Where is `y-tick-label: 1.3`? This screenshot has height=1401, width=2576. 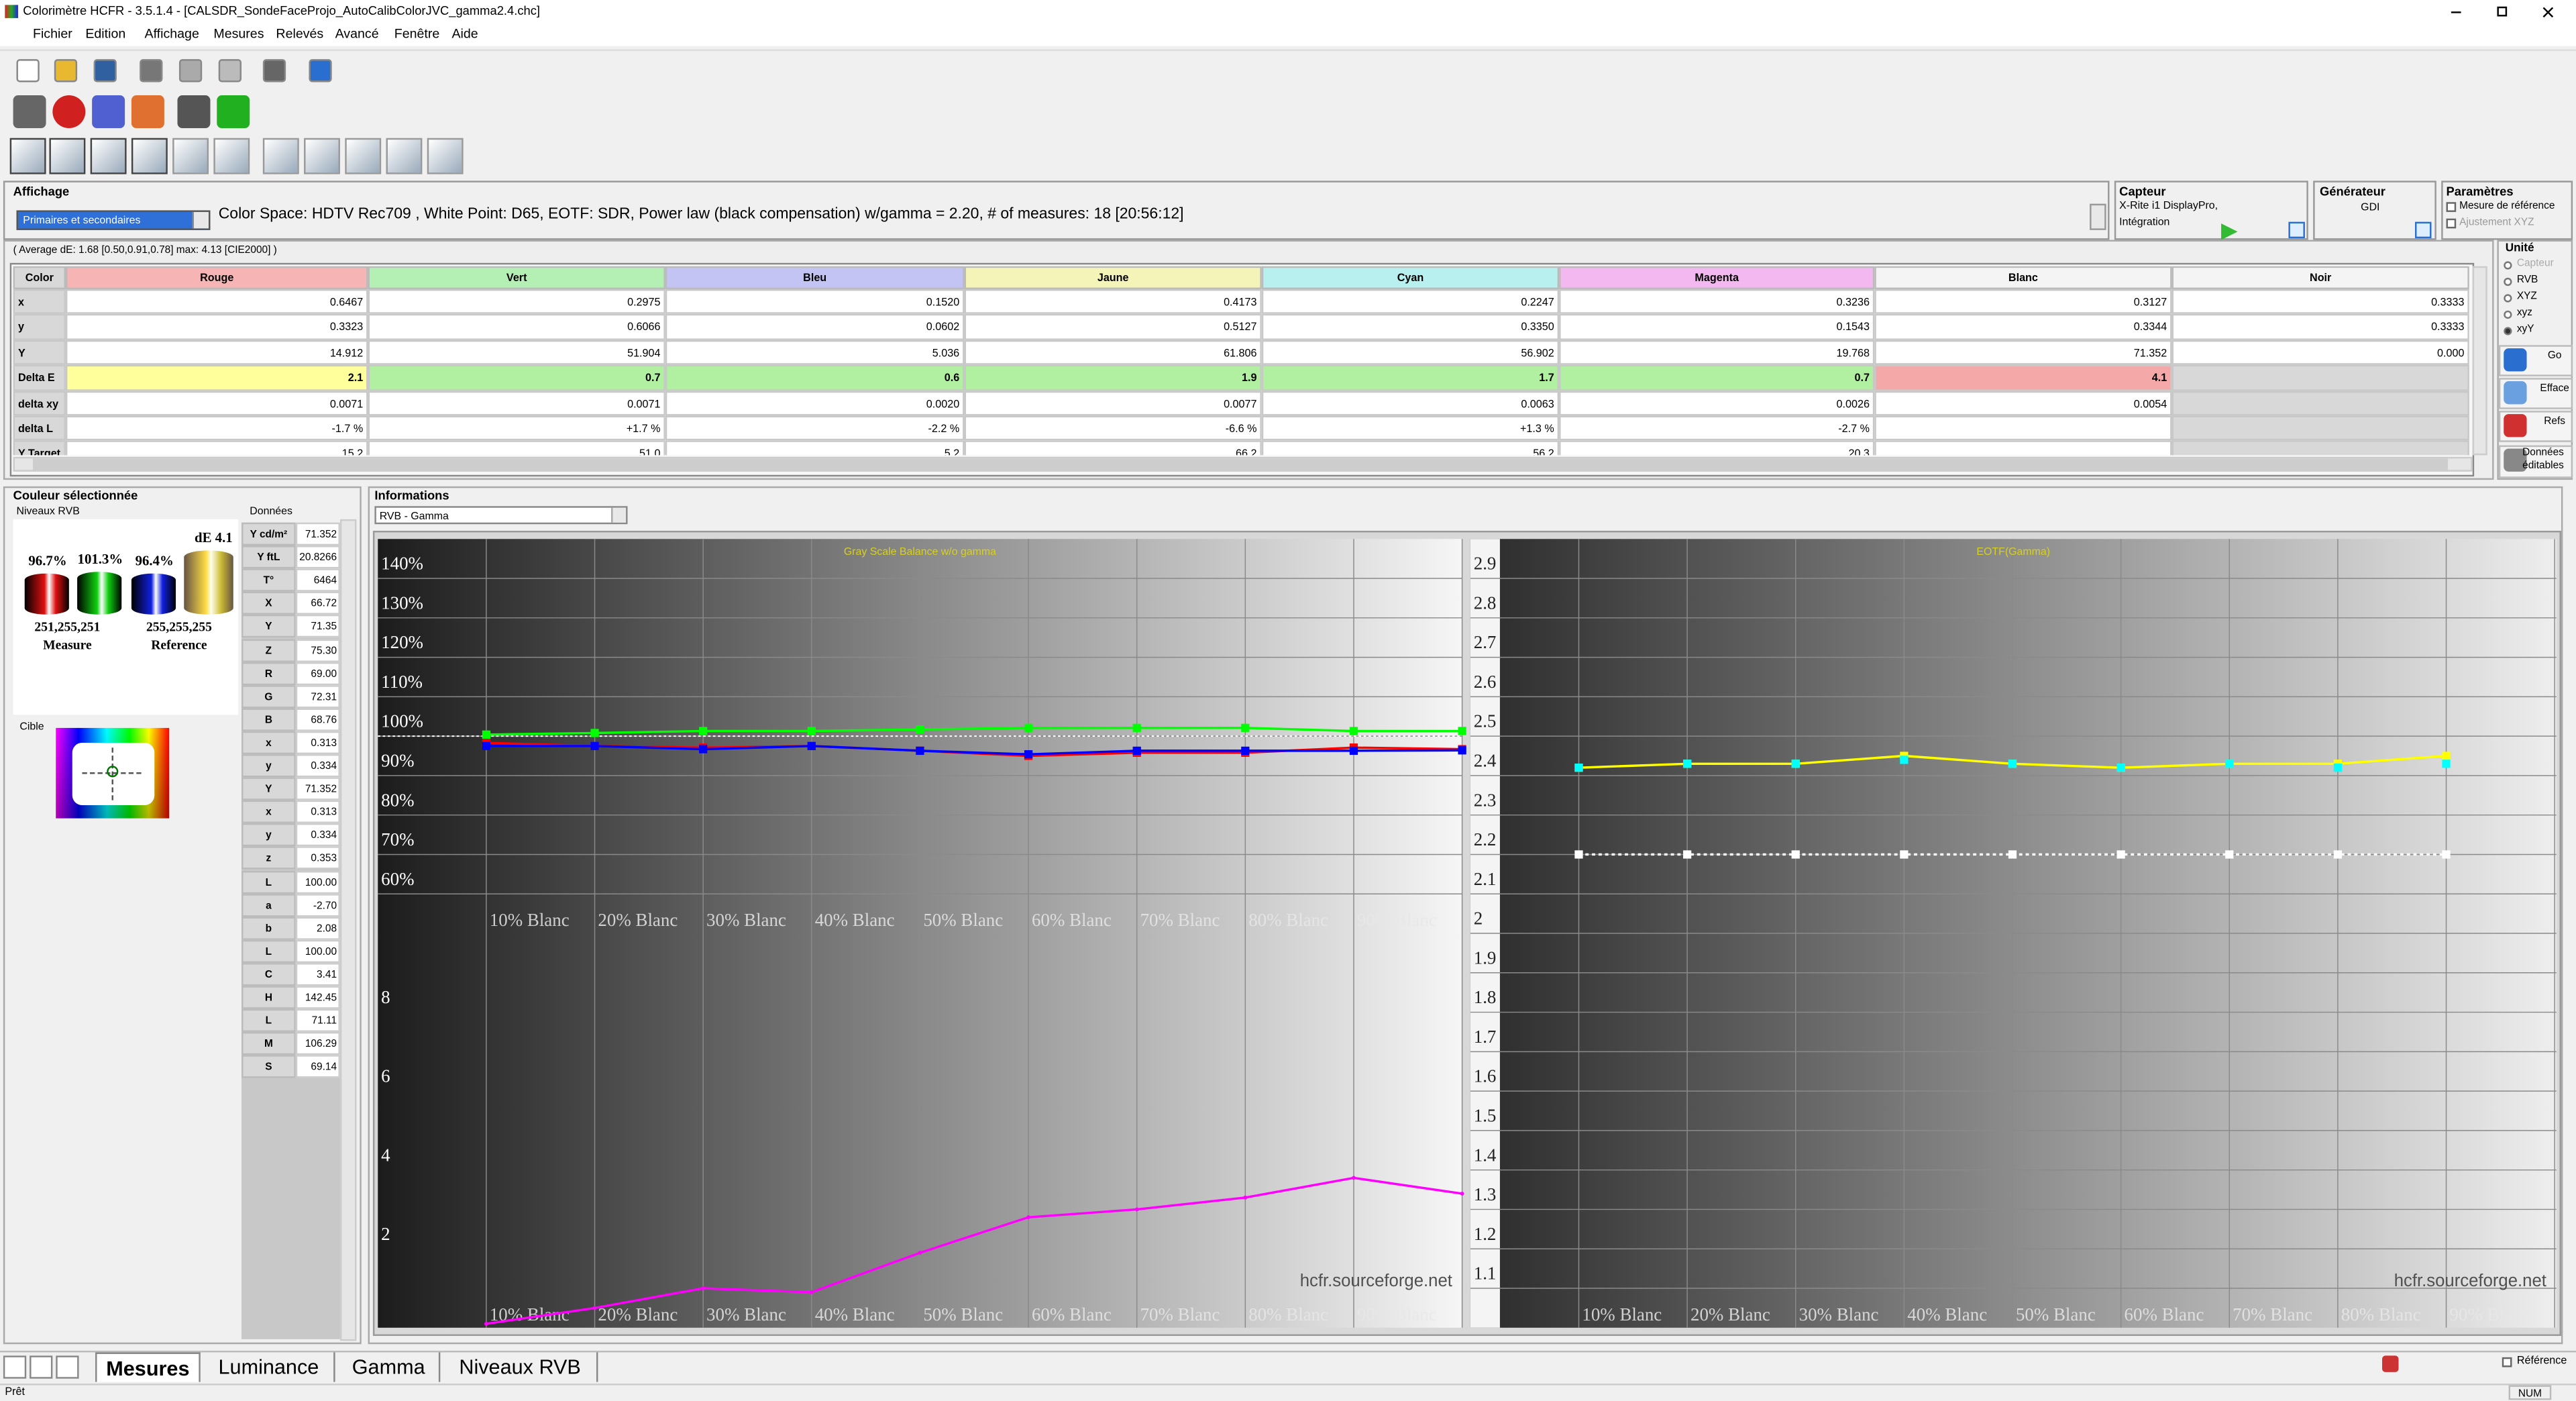 y-tick-label: 1.3 is located at coordinates (1485, 1194).